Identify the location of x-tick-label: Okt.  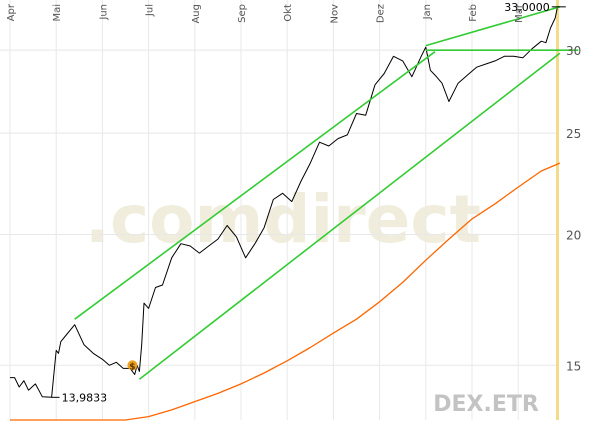
(288, 13).